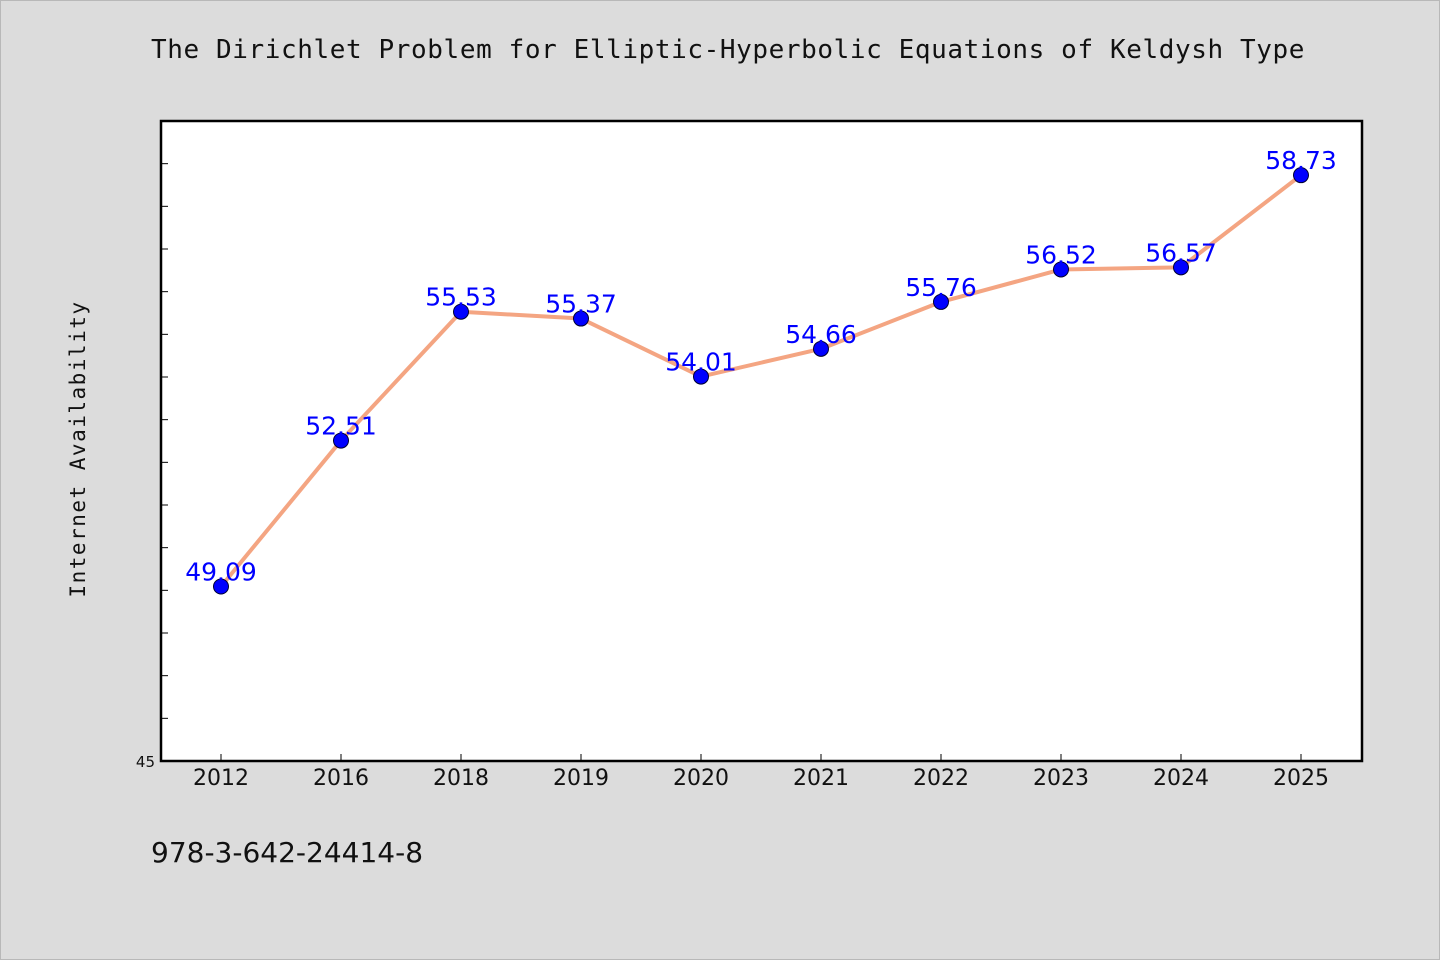 Image resolution: width=1440 pixels, height=960 pixels. I want to click on x-tick-label: 2012, so click(221, 778).